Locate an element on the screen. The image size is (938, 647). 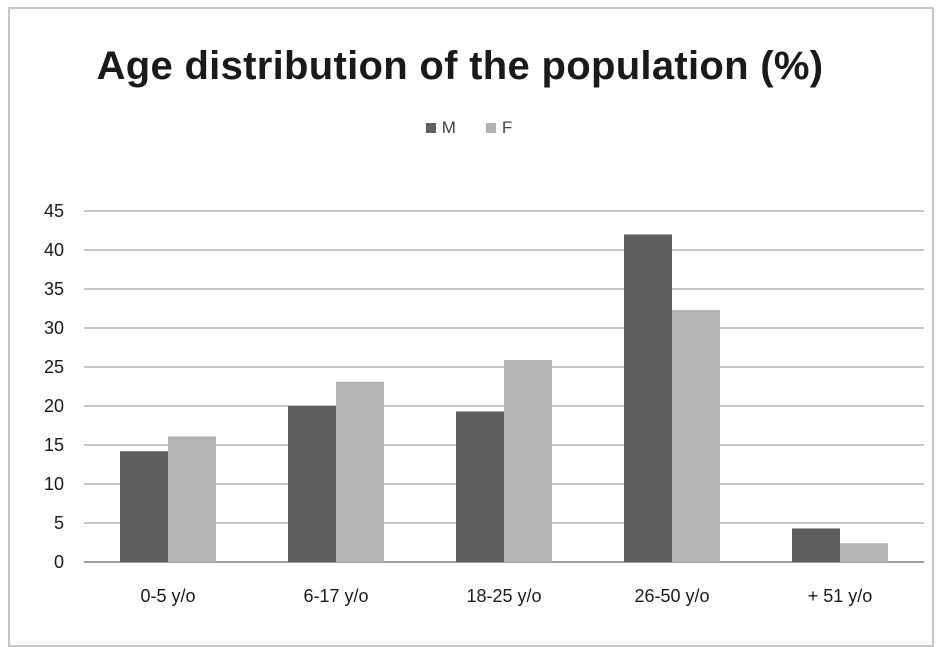
legend-item-f: F is located at coordinates (499, 128).